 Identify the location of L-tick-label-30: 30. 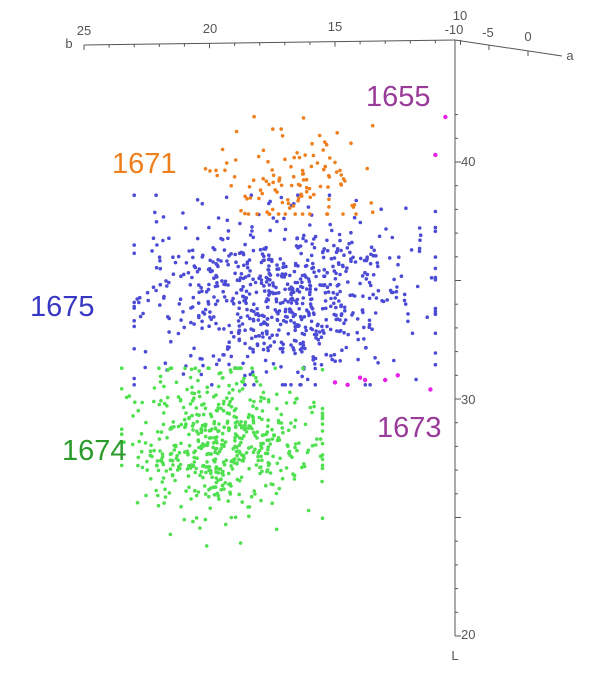
(468, 399).